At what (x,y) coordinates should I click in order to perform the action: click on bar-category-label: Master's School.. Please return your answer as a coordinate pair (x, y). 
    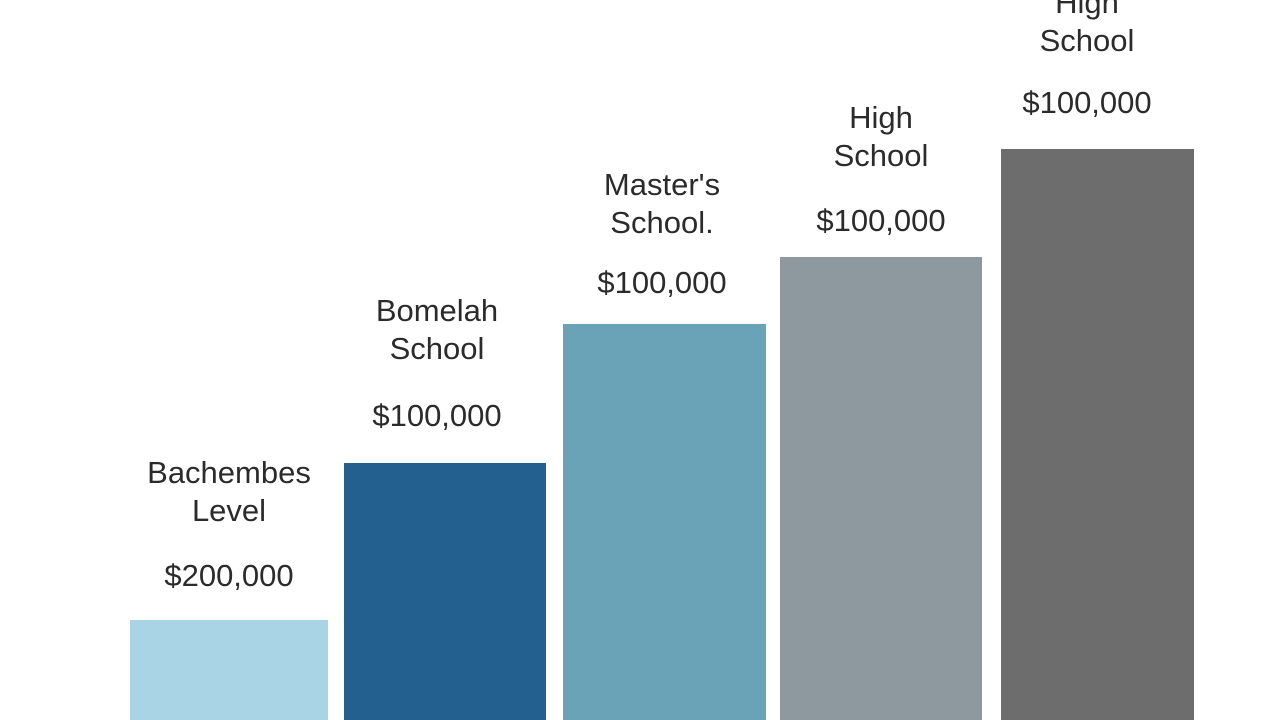
    Looking at the image, I should click on (662, 203).